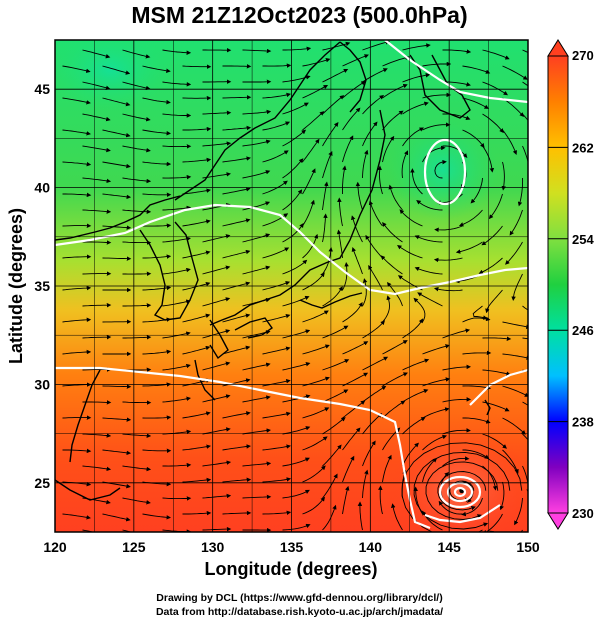  I want to click on colorbar: 230 238 246 254 262 270, so click(570, 284).